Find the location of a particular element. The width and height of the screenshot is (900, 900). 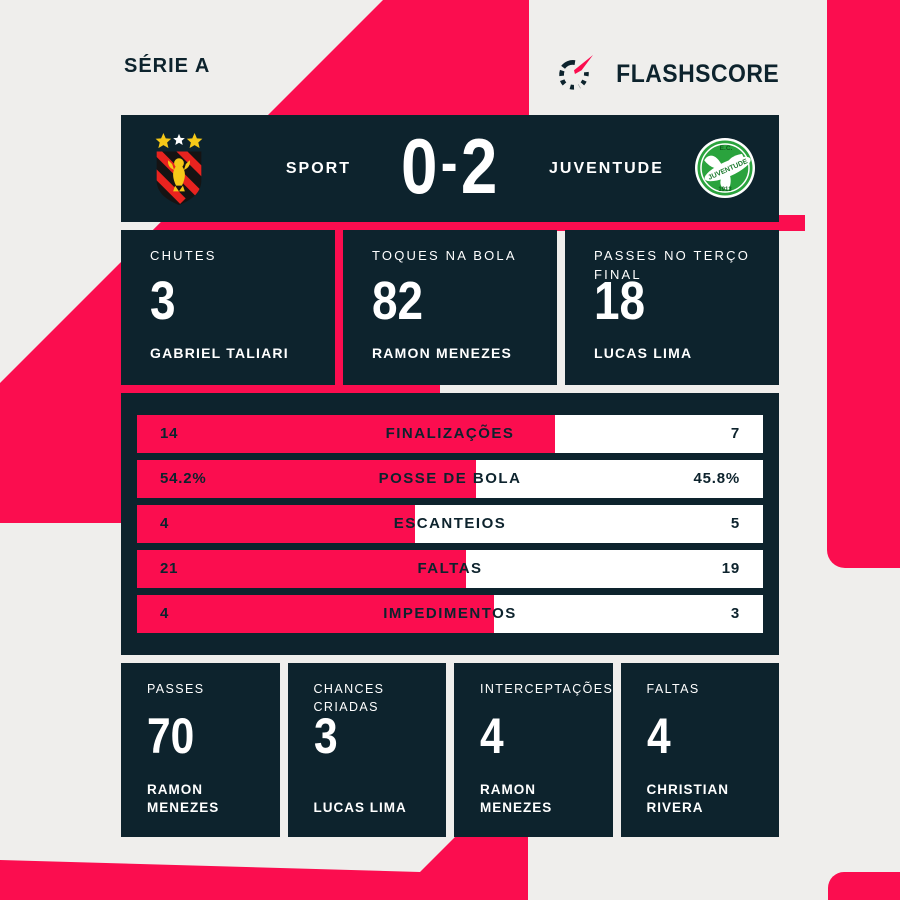

stat-label: PASSES is located at coordinates (176, 689).